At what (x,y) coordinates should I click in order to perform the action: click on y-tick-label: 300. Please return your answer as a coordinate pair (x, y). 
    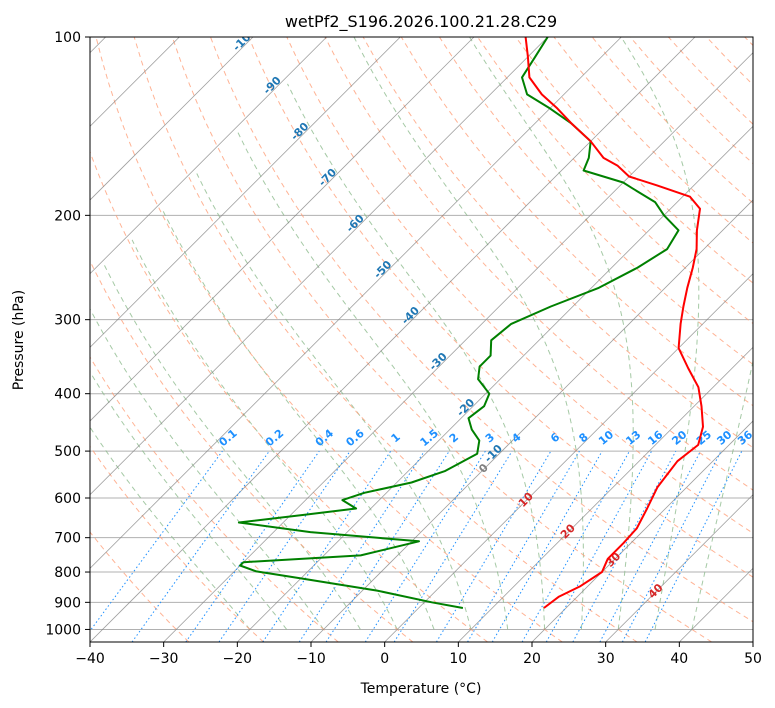
    Looking at the image, I should click on (67, 321).